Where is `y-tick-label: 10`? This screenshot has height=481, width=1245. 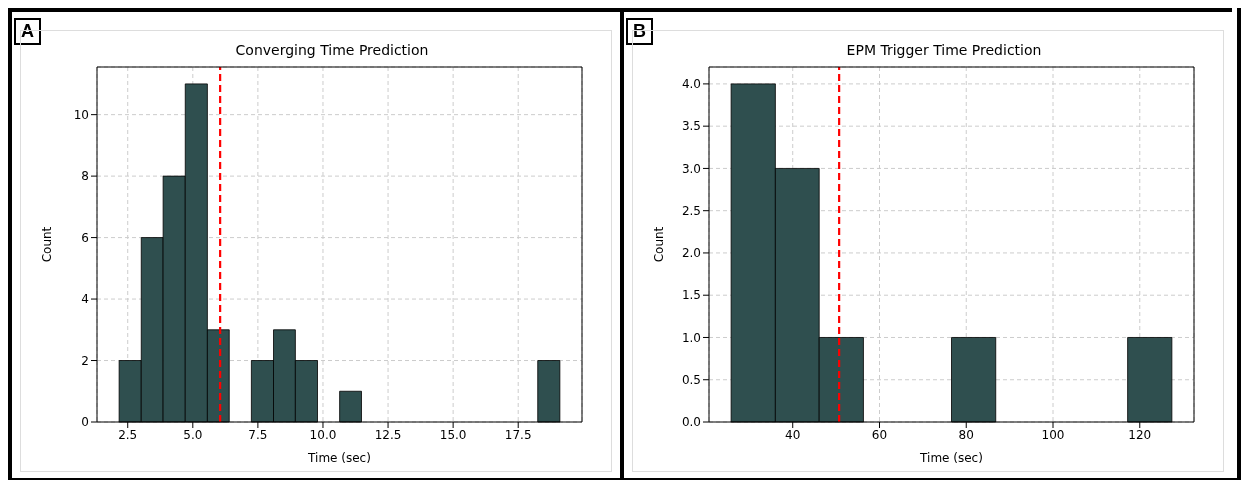
y-tick-label: 10 is located at coordinates (81, 114).